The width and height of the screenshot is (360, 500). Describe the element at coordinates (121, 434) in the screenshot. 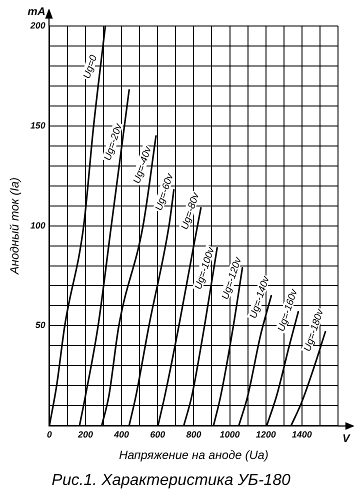

I see `x-tick-label: 400` at that location.